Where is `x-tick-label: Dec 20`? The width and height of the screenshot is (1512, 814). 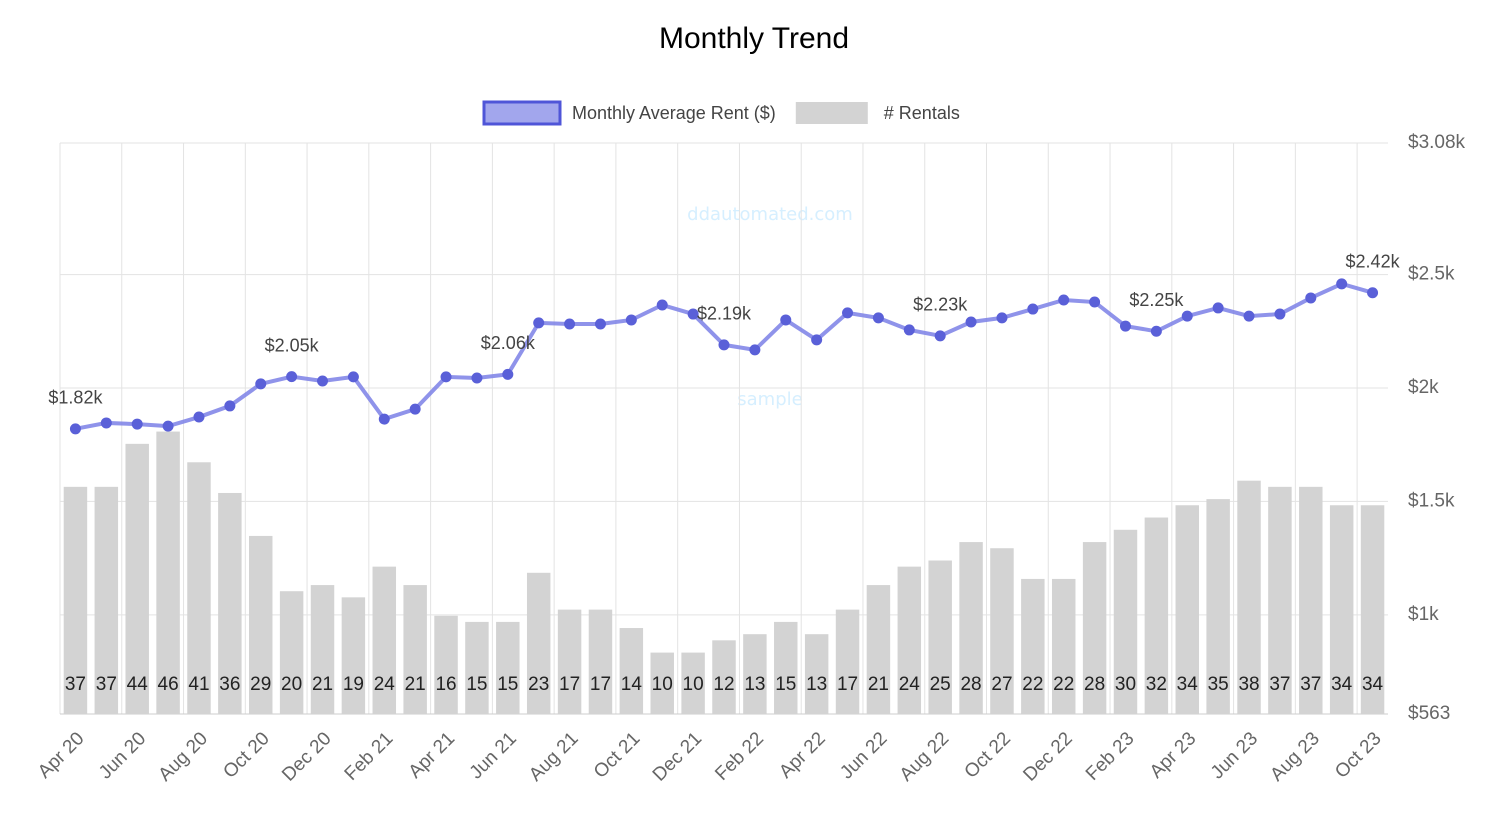 x-tick-label: Dec 20 is located at coordinates (306, 756).